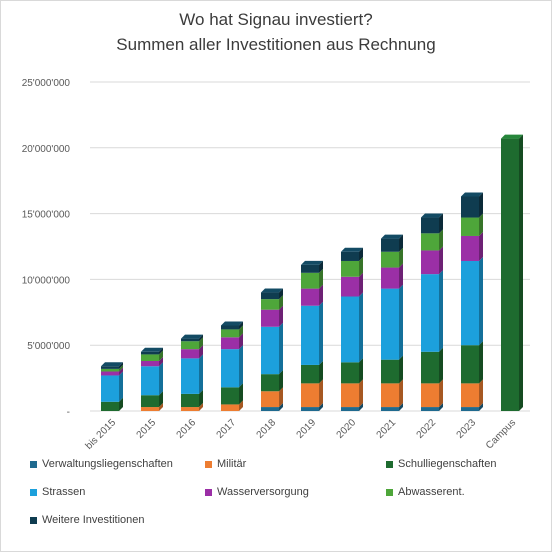 Image resolution: width=552 pixels, height=552 pixels. What do you see at coordinates (441, 464) in the screenshot?
I see `legend-item: Schulliegenschaften` at bounding box center [441, 464].